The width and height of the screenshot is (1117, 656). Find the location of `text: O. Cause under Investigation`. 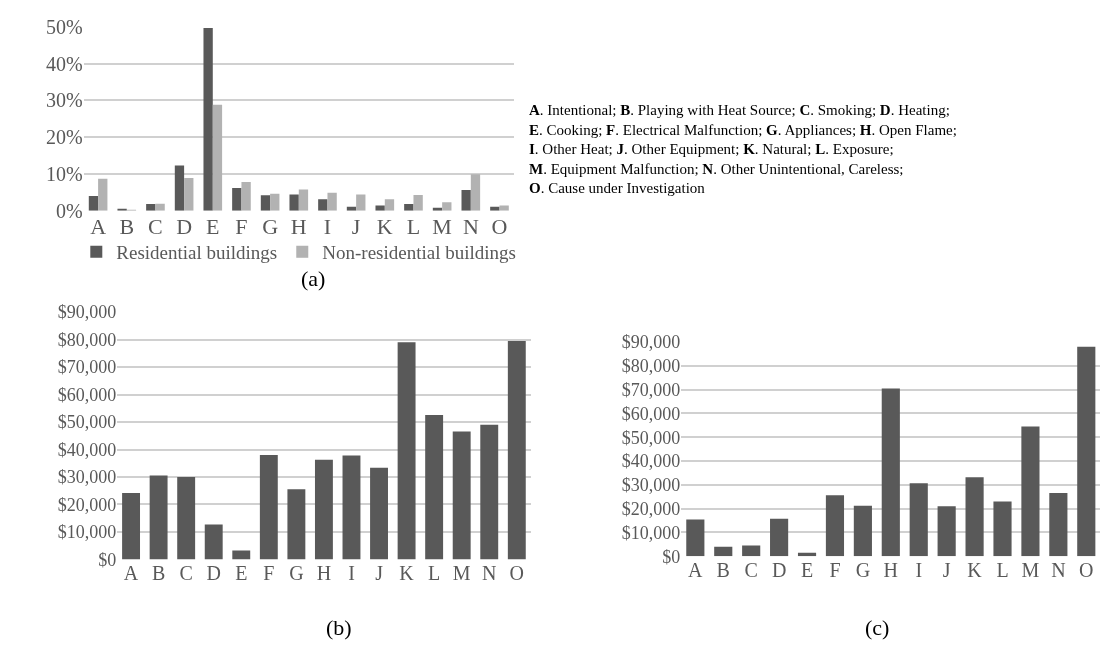

text: O. Cause under Investigation is located at coordinates (617, 188).